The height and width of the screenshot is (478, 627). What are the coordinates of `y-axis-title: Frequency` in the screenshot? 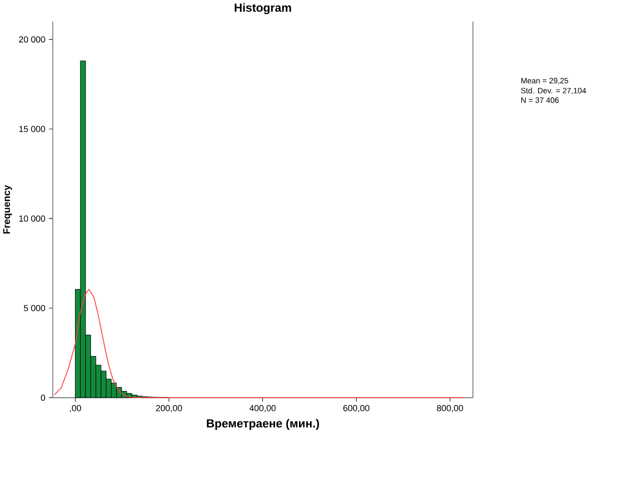 It's located at (7, 209).